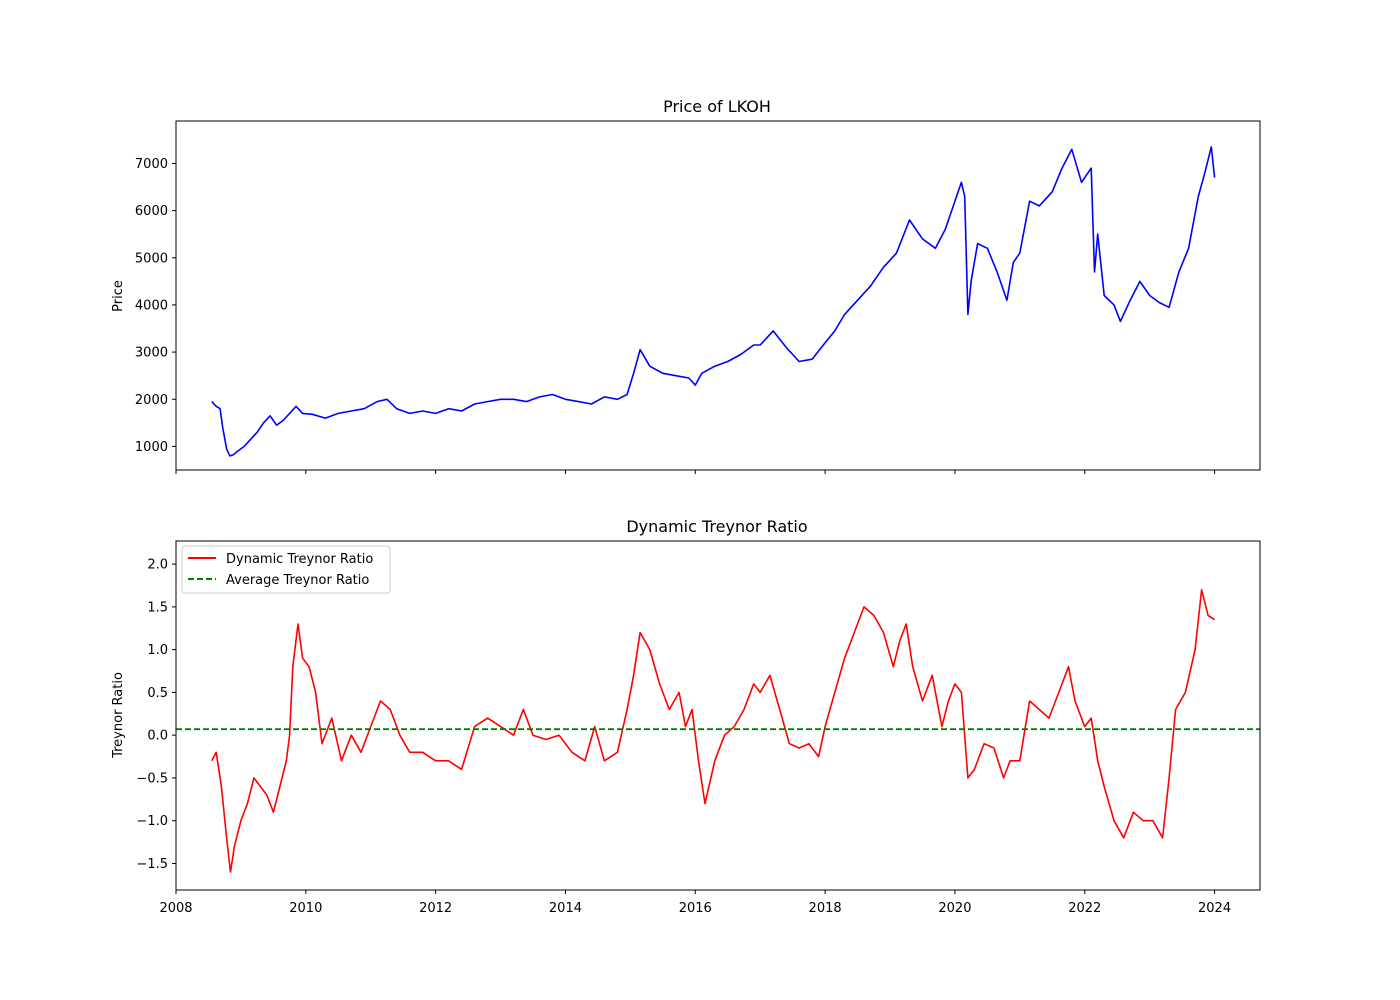  What do you see at coordinates (151, 353) in the screenshot?
I see `y-tick-label: 3000` at bounding box center [151, 353].